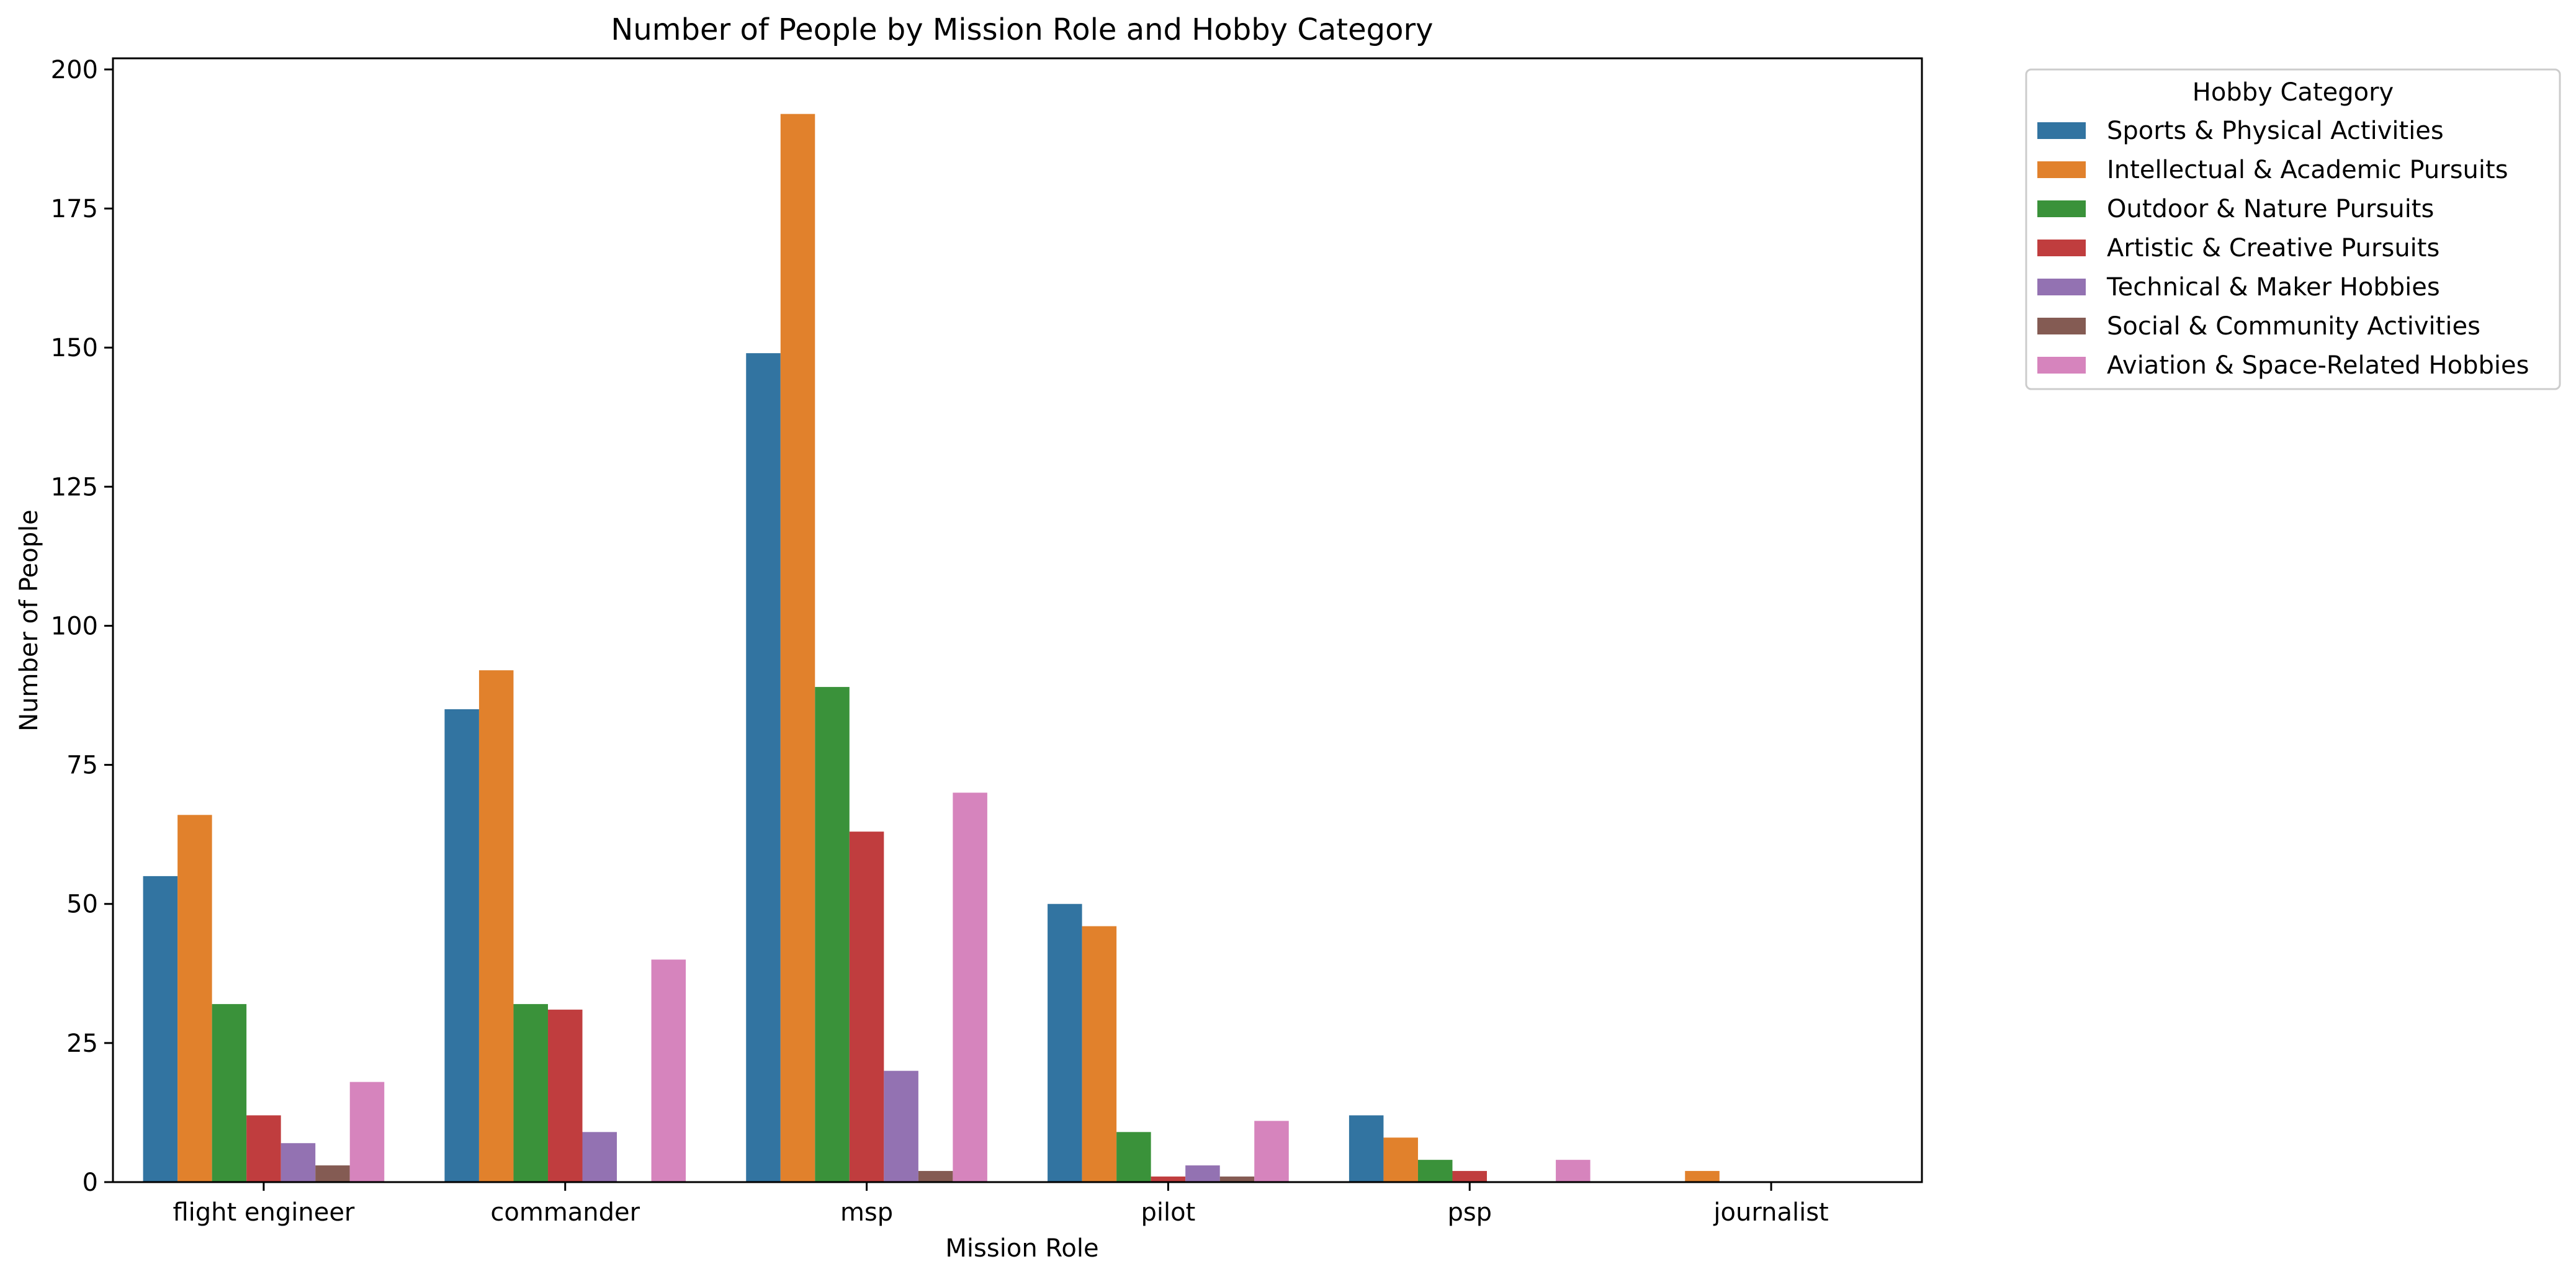 The image size is (2576, 1282). What do you see at coordinates (74, 348) in the screenshot?
I see `y-tick-label: 150` at bounding box center [74, 348].